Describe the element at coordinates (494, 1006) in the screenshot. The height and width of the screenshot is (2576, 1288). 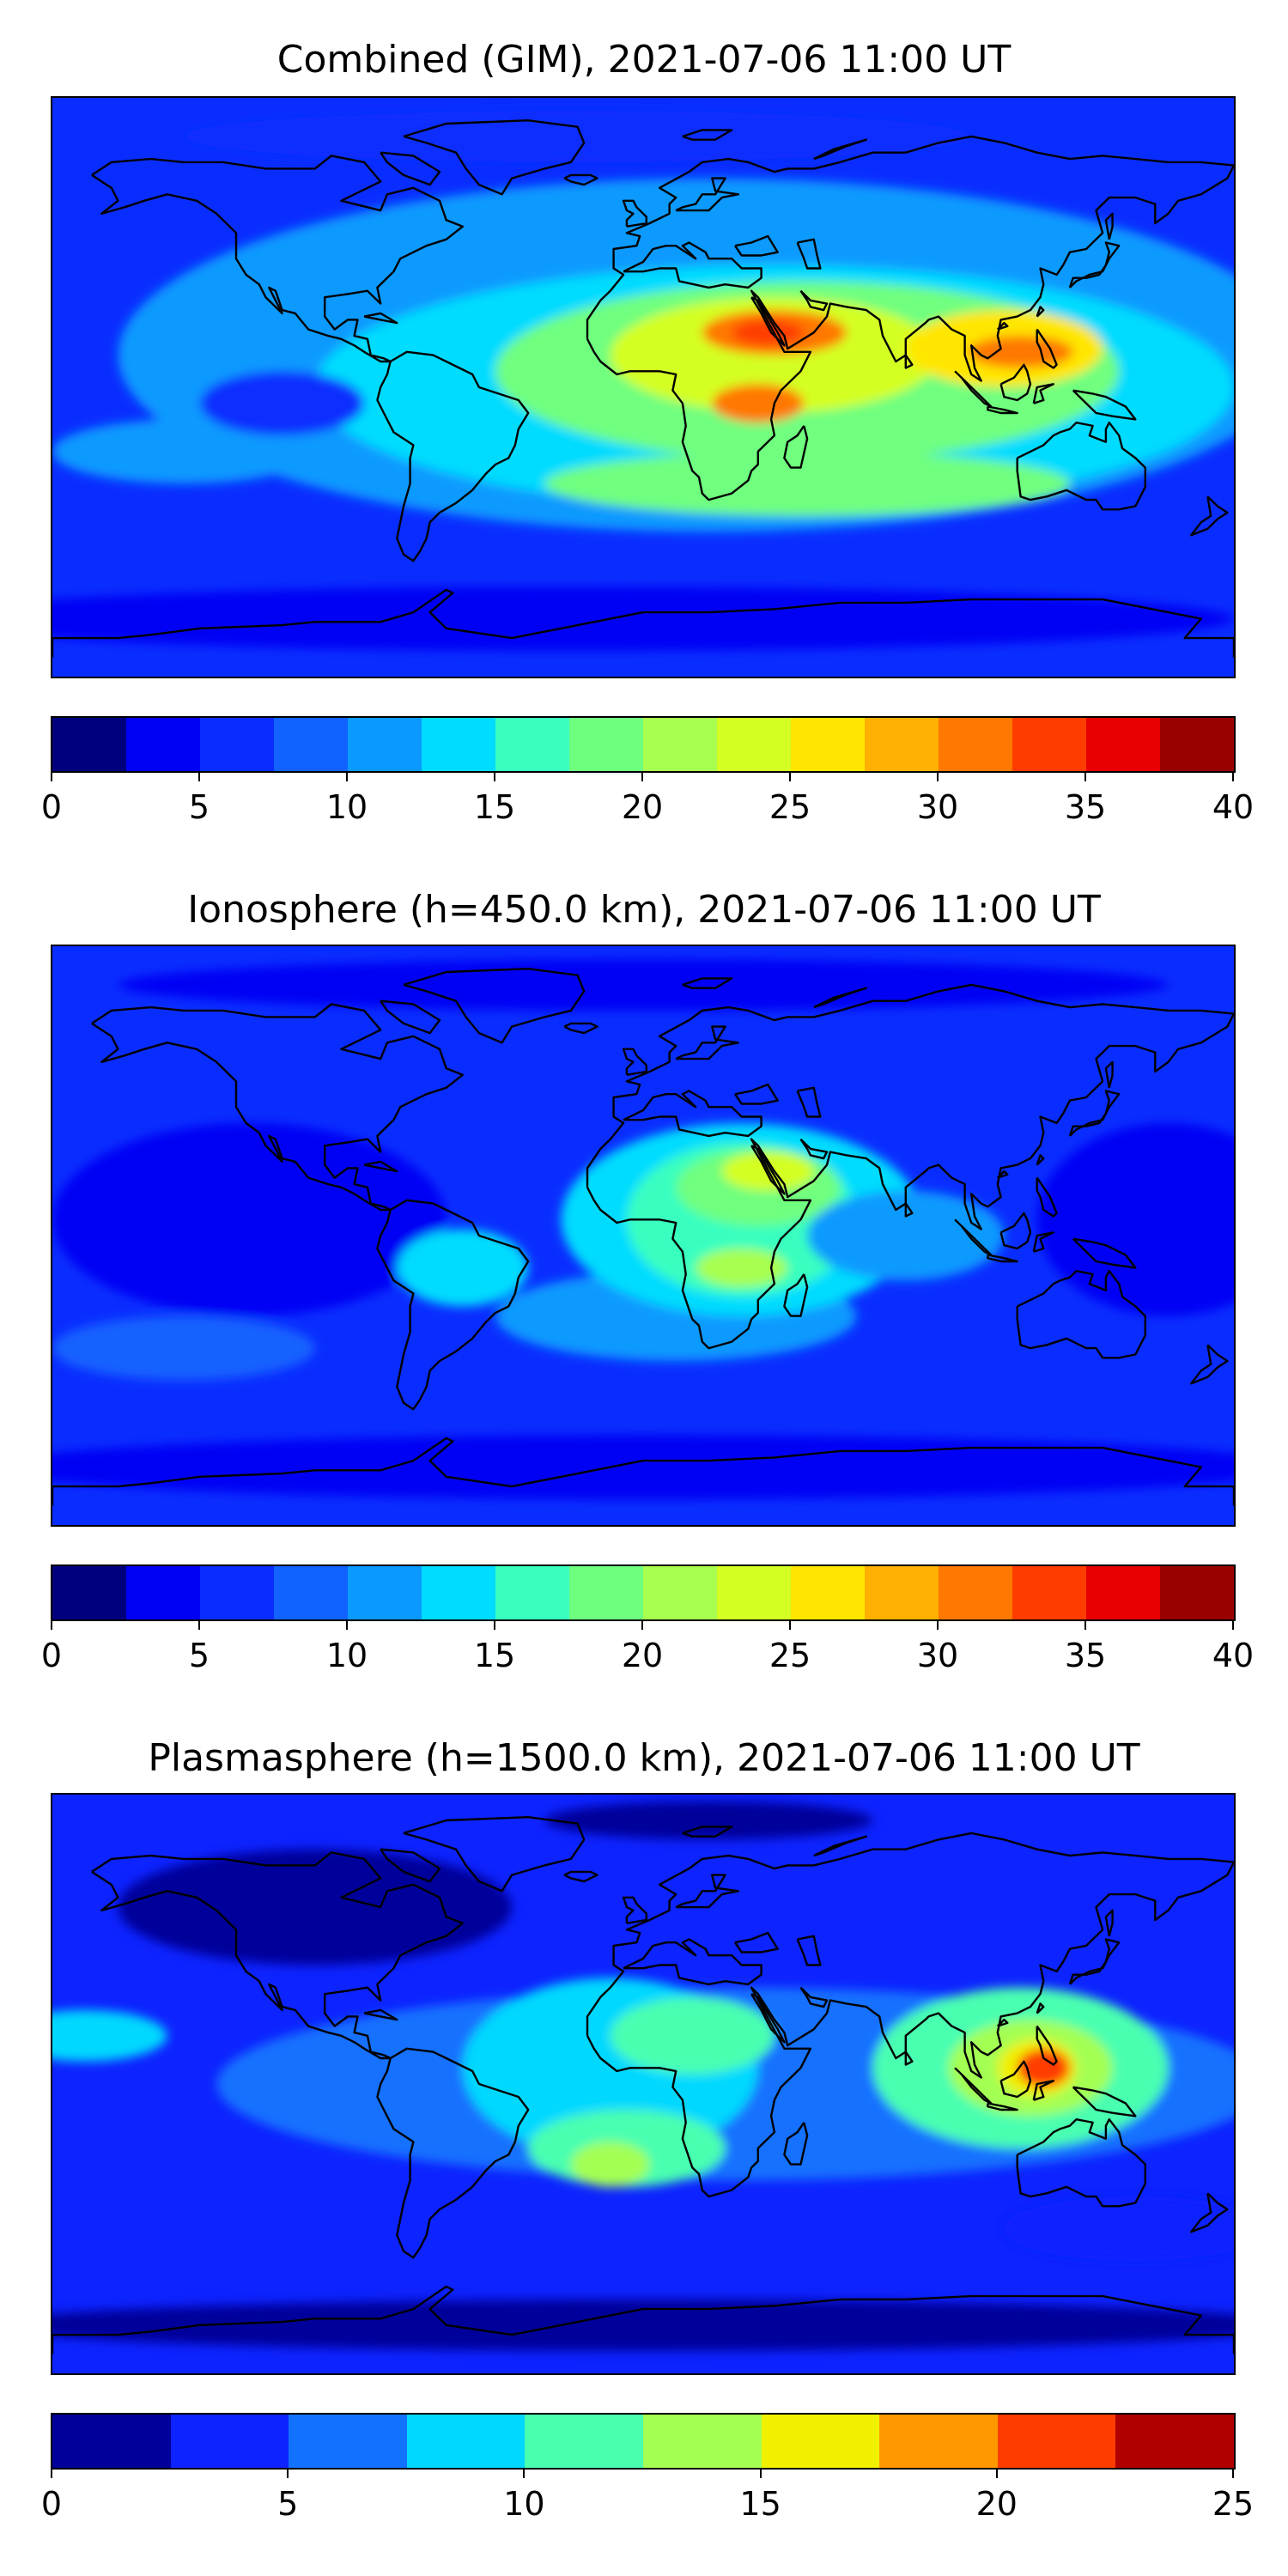
I see `coastline-greenland` at that location.